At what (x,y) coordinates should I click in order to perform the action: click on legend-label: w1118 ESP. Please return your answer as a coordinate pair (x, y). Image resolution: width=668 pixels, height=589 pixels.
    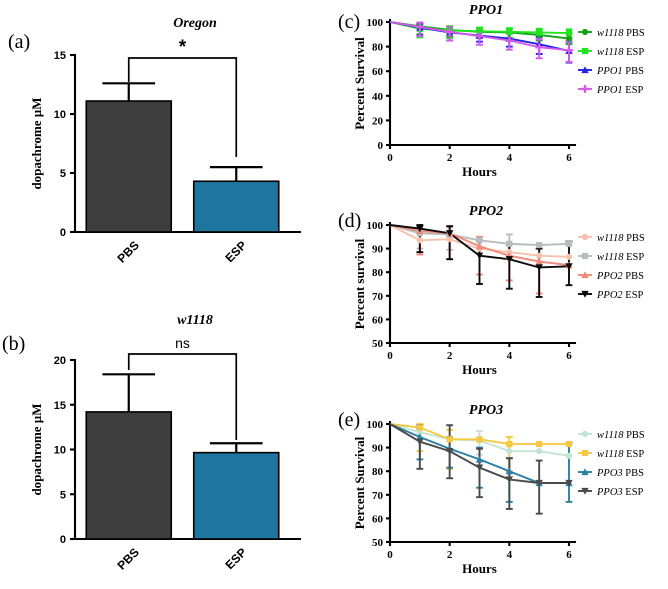
    Looking at the image, I should click on (620, 257).